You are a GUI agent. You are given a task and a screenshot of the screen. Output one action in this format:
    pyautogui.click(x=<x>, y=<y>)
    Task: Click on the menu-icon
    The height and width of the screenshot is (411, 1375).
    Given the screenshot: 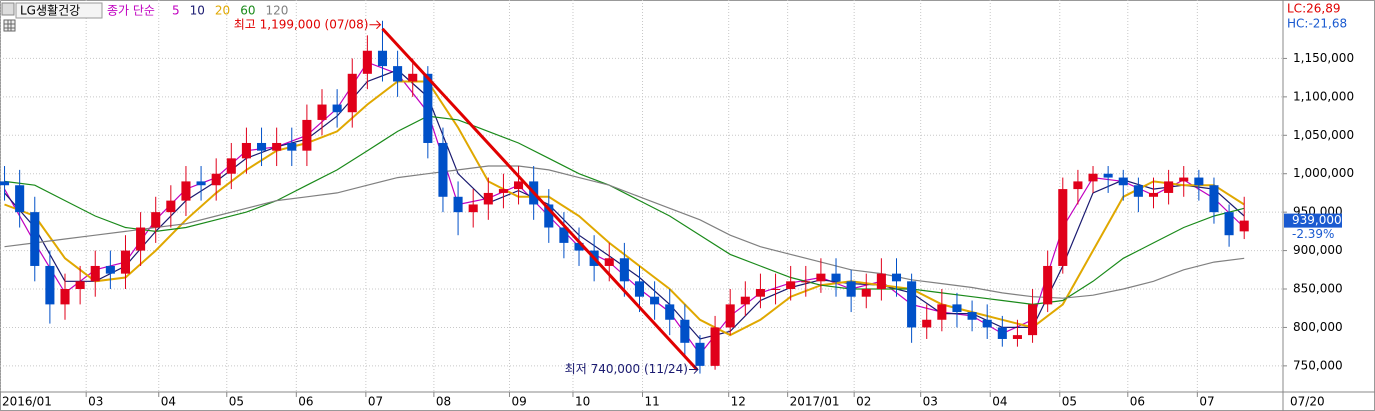 What is the action you would take?
    pyautogui.click(x=8, y=9)
    